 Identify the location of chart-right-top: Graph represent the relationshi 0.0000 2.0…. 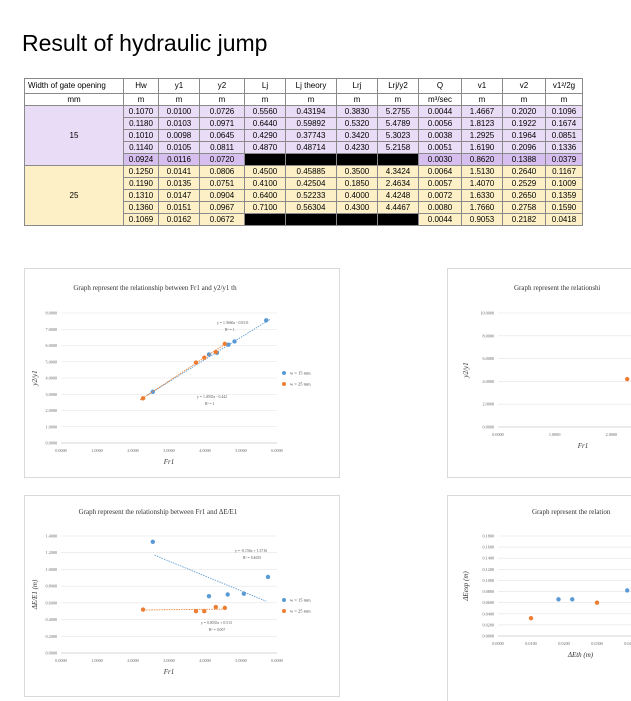
(546, 367).